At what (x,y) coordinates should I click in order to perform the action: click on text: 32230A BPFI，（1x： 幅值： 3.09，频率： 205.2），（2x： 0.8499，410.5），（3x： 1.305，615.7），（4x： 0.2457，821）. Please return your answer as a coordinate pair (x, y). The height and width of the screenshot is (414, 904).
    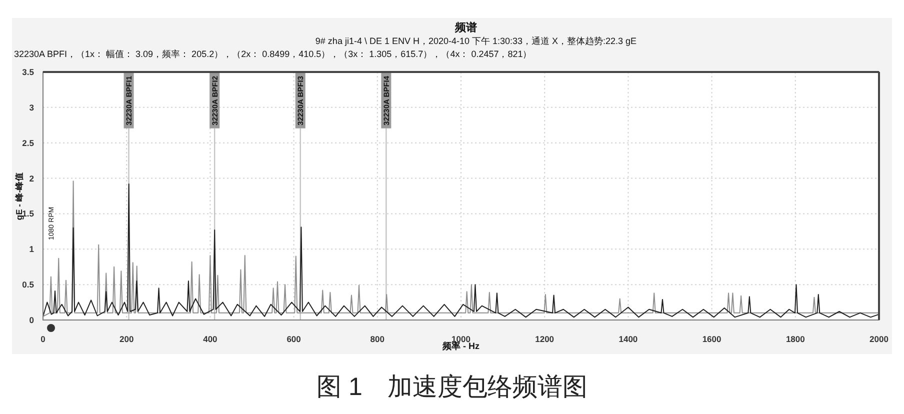
    Looking at the image, I should click on (273, 54).